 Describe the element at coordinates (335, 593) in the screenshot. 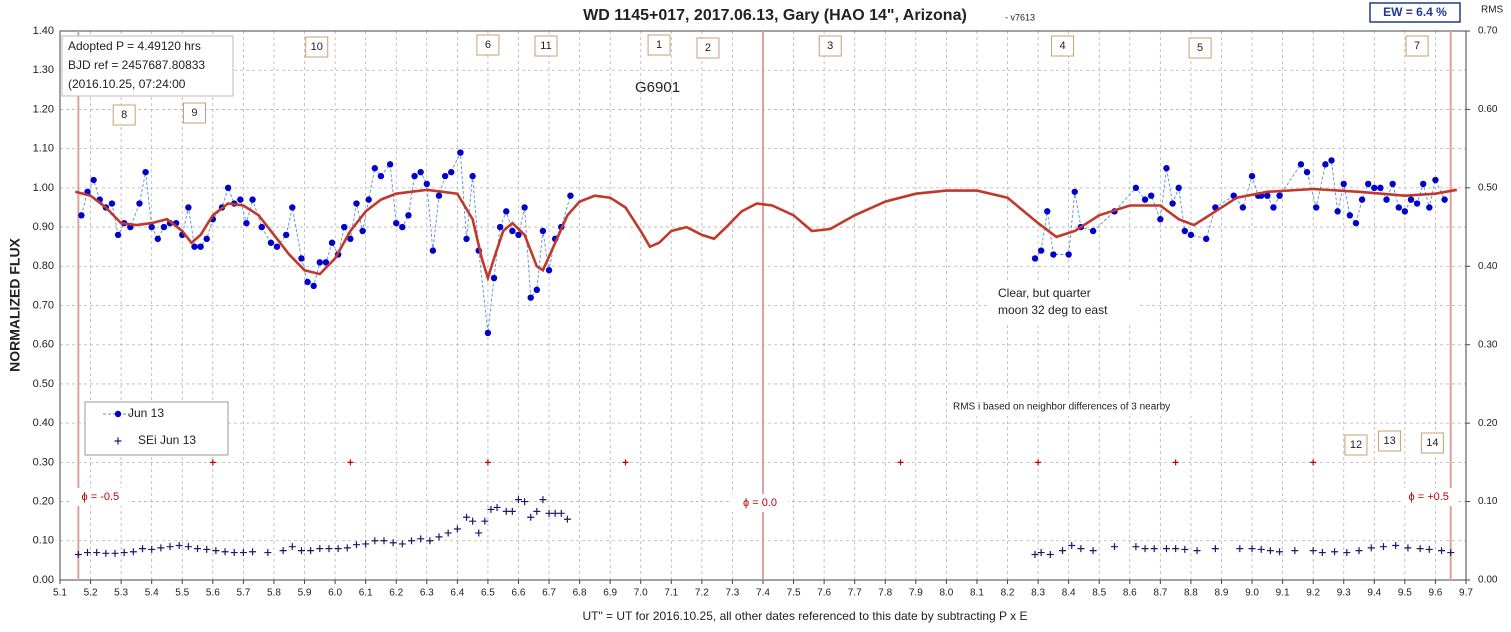

I see `x-tick-label: 6.0` at that location.